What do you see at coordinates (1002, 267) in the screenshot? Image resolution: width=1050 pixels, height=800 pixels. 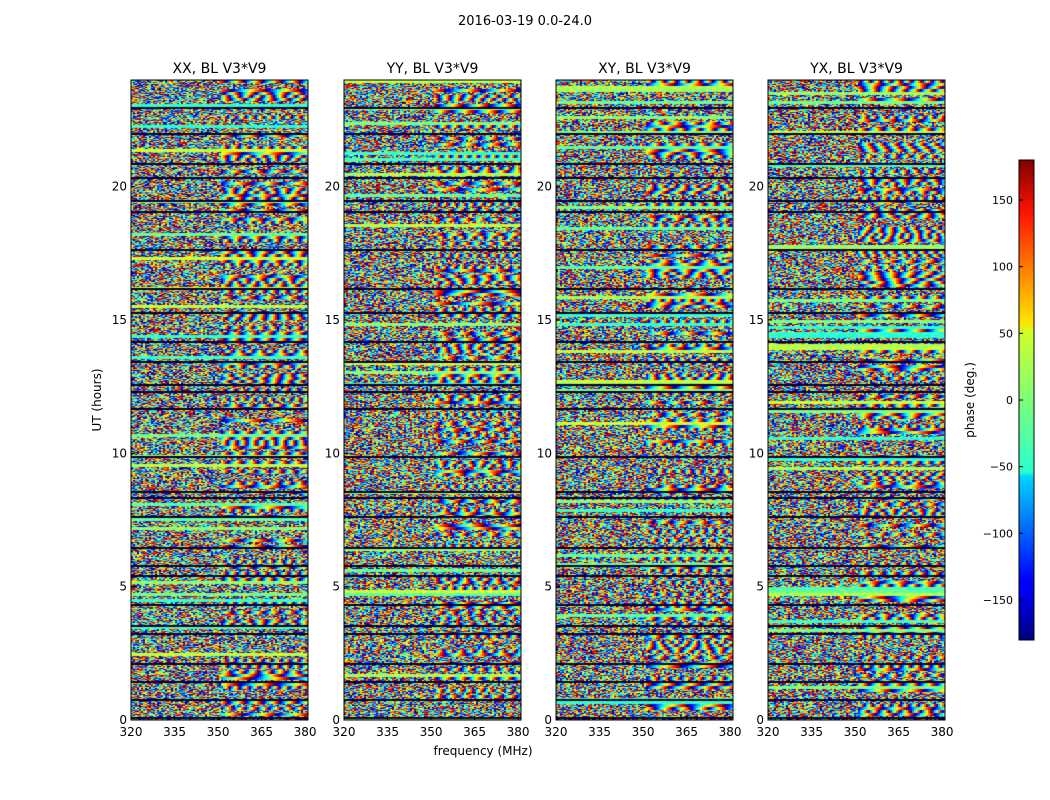 I see `colorbar-tick-label: 100` at bounding box center [1002, 267].